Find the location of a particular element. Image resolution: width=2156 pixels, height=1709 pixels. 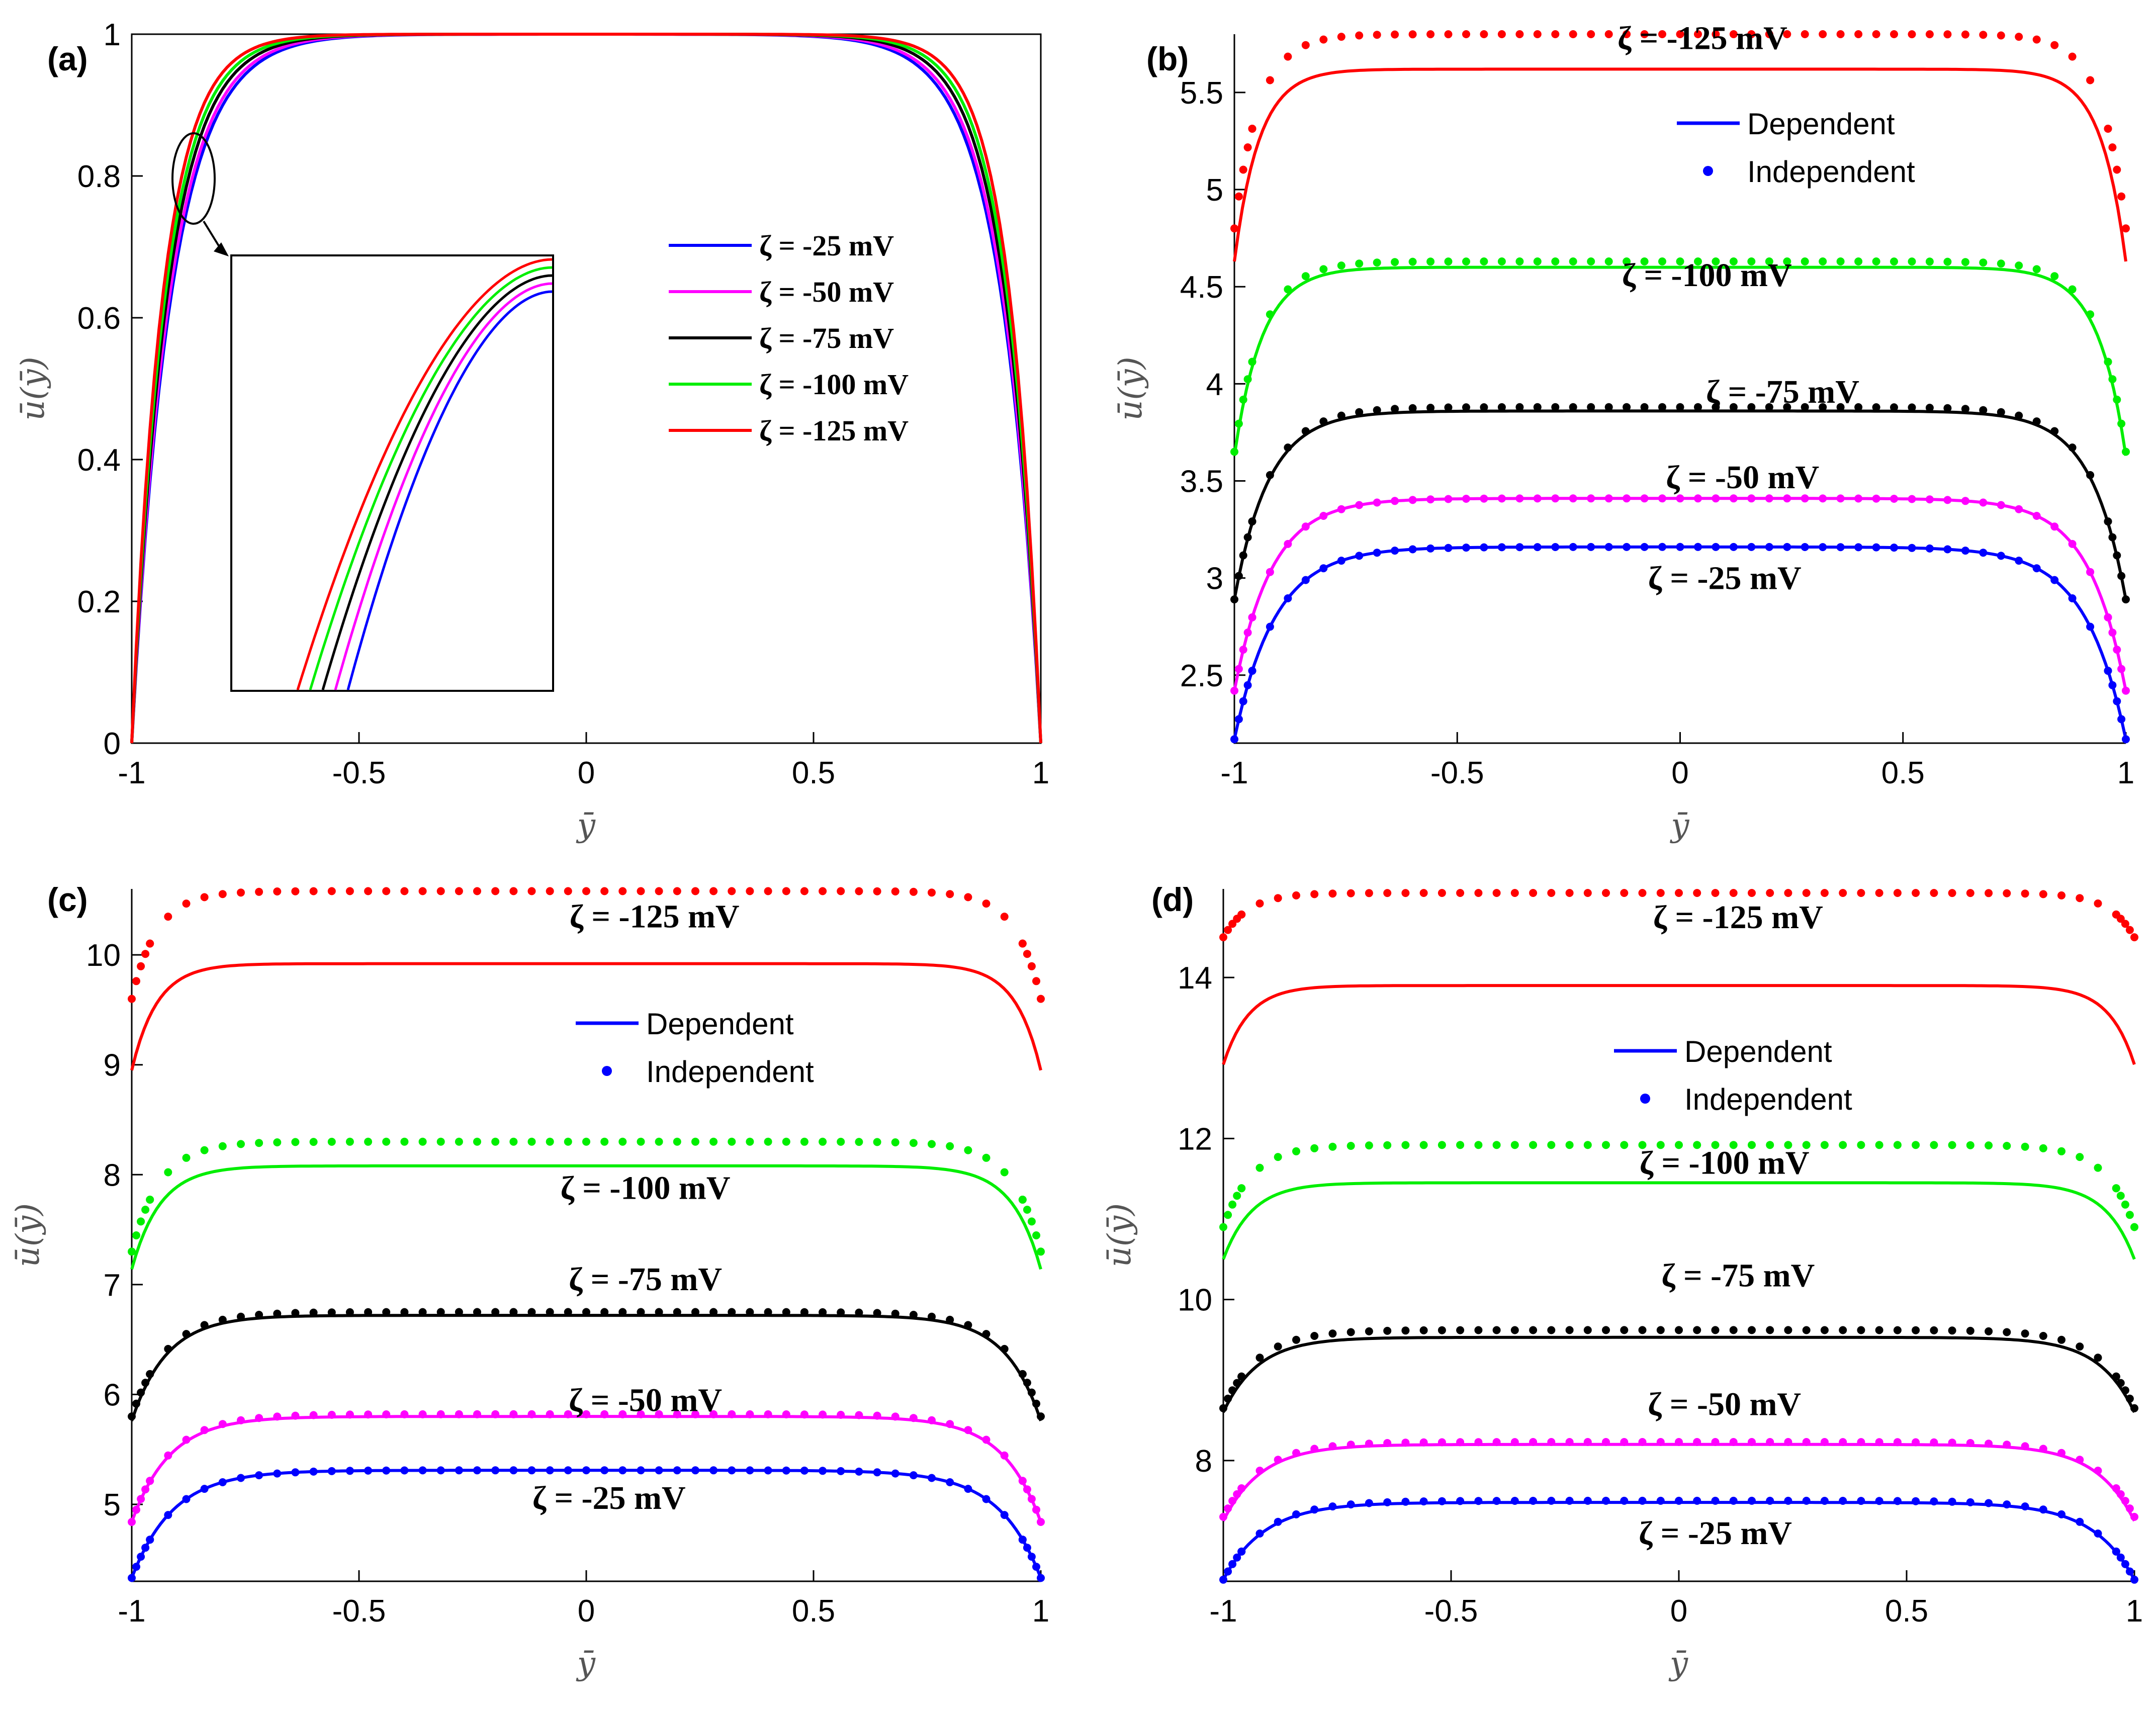

zeta-annotation: ζ = -50 mV is located at coordinates (1743, 477).